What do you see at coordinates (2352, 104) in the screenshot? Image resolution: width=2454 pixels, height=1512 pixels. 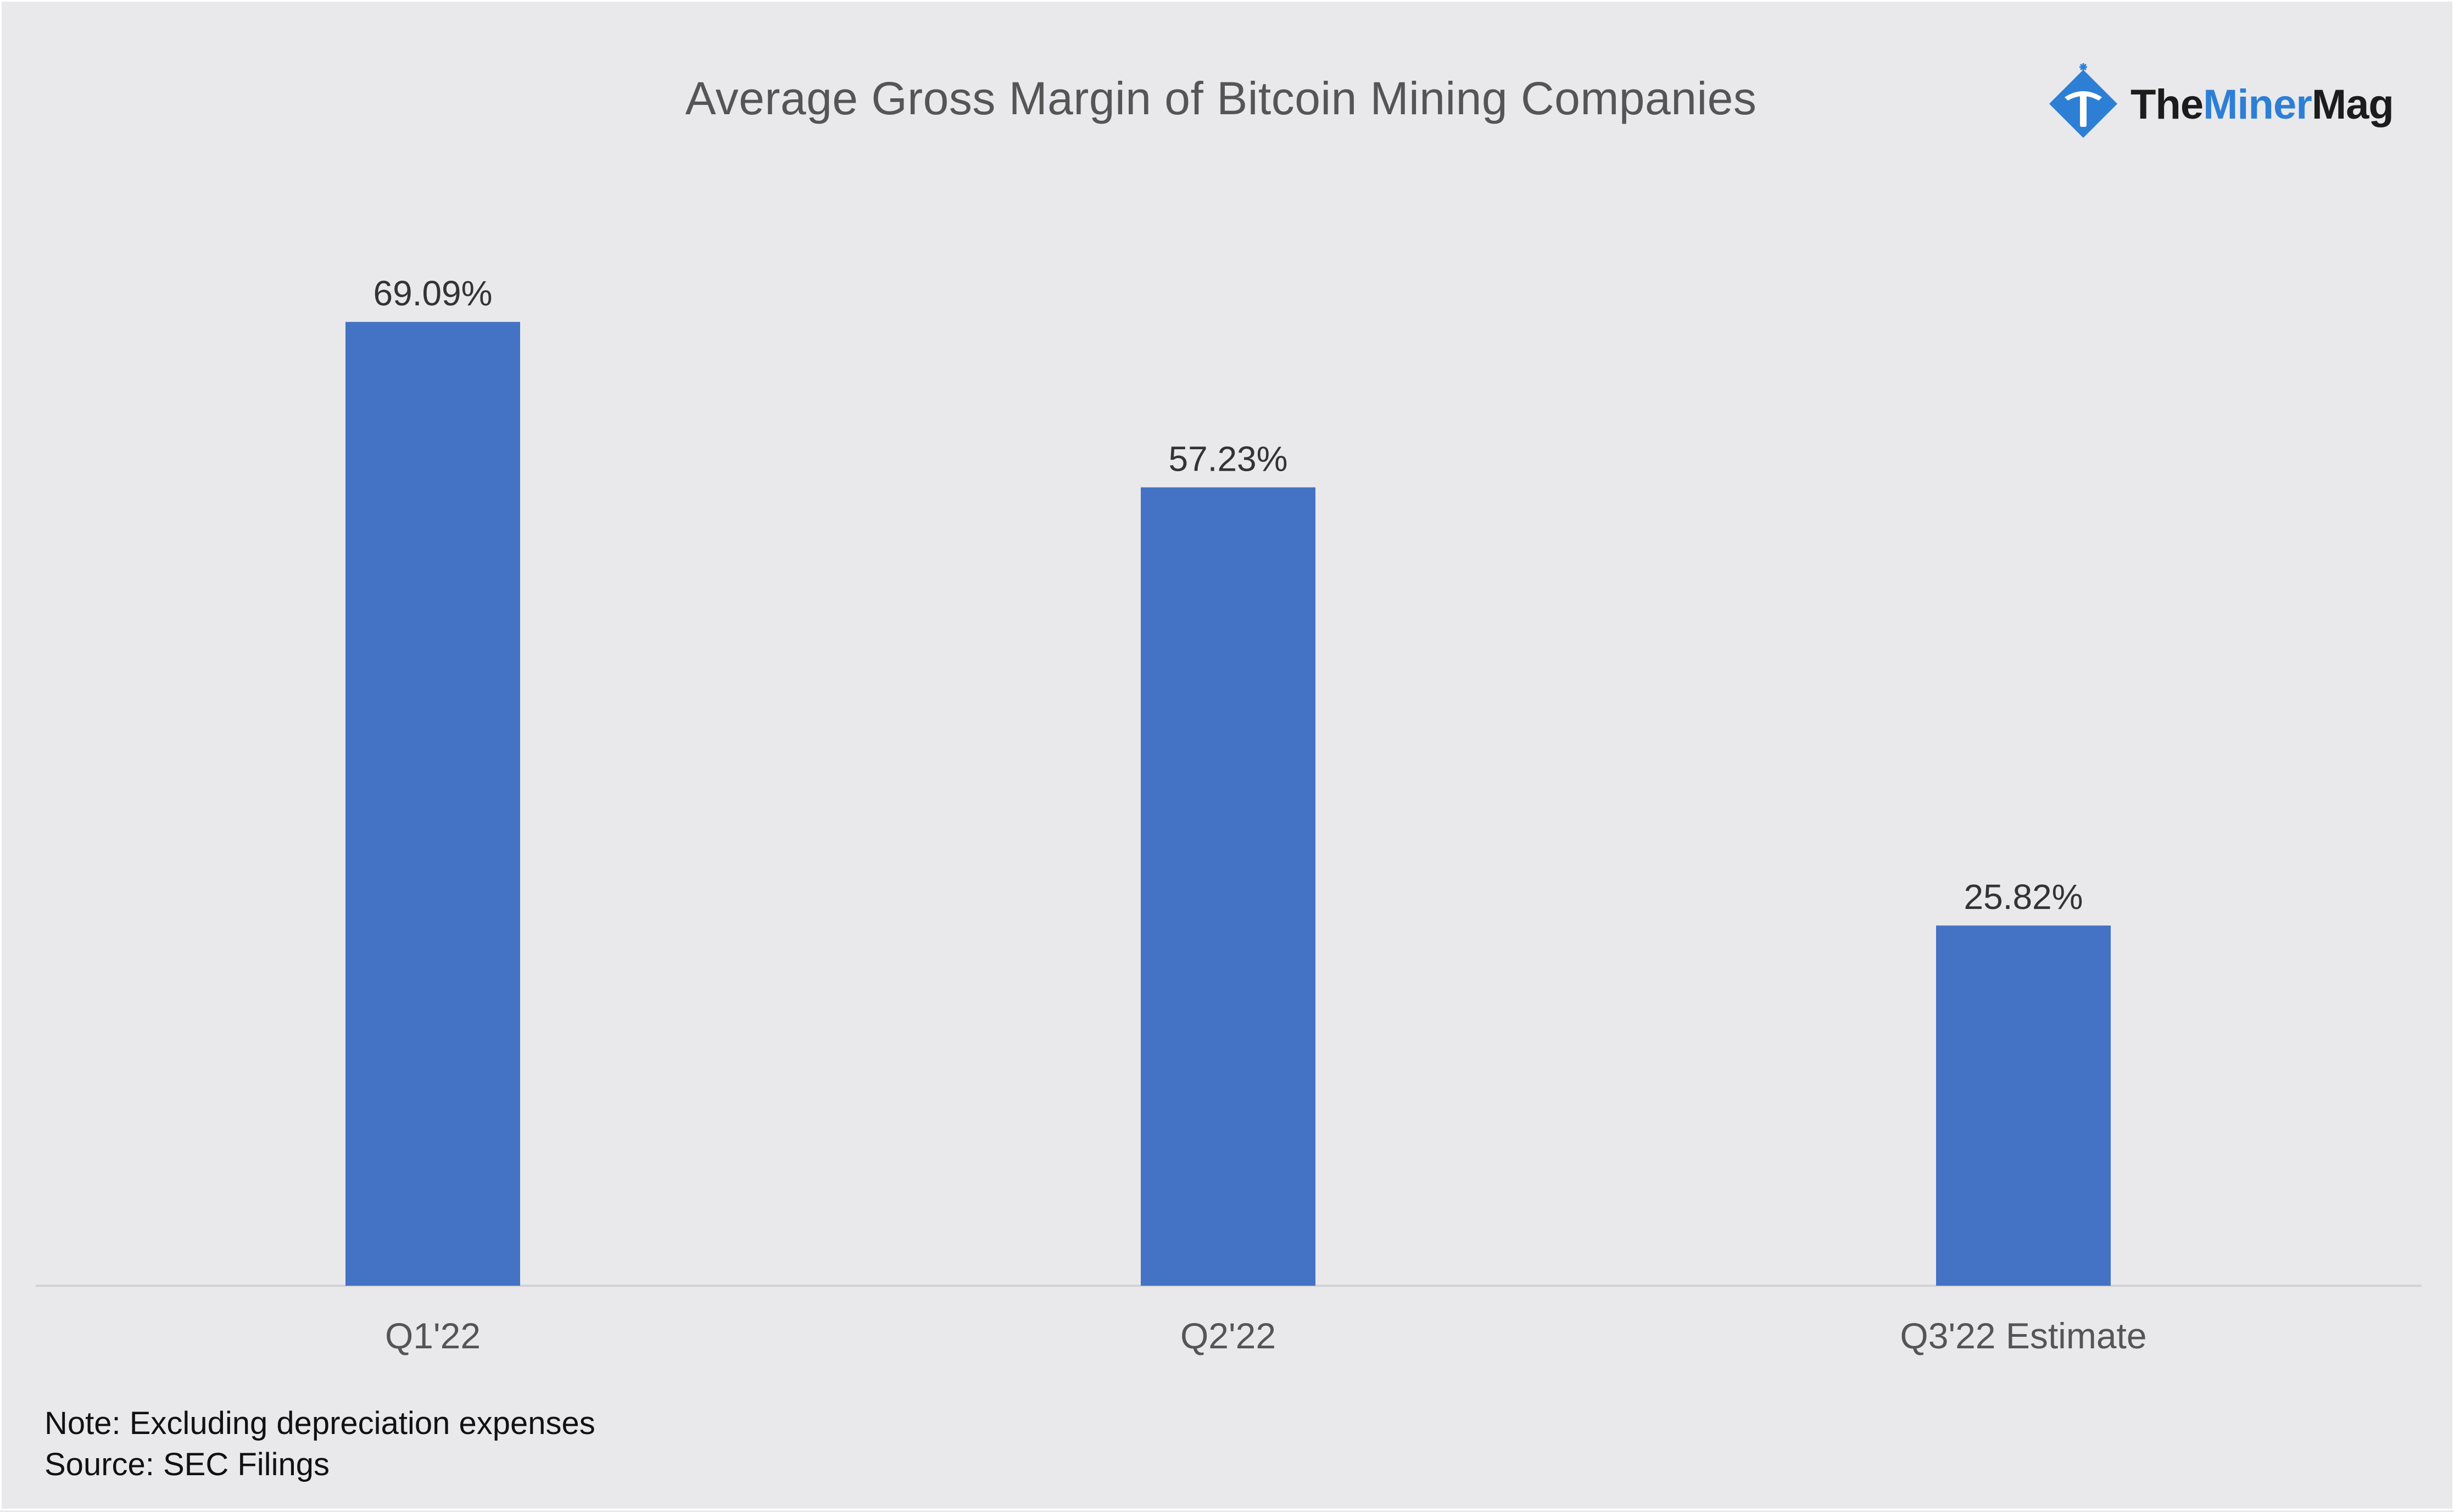 I see `logo-text-mag: Mag` at bounding box center [2352, 104].